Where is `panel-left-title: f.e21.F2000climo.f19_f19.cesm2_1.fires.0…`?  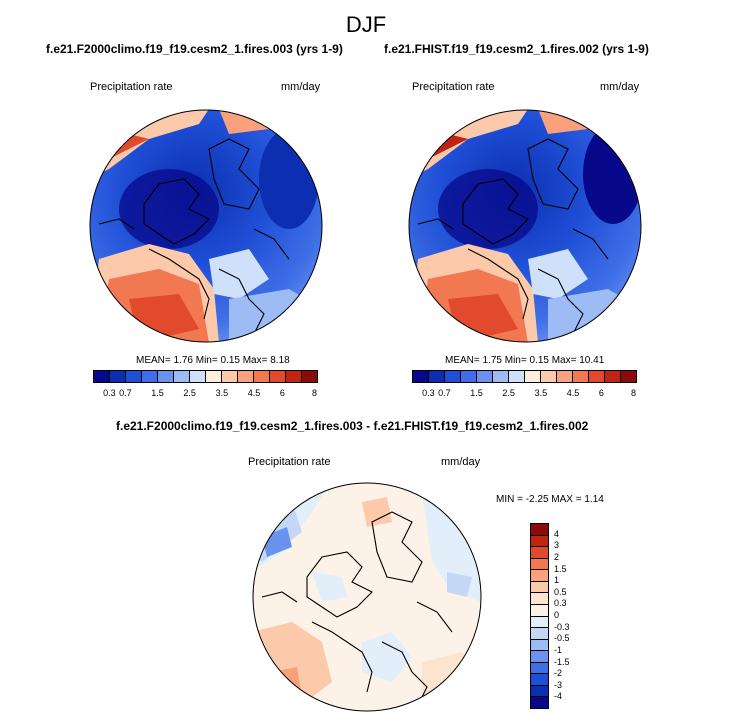 panel-left-title: f.e21.F2000climo.f19_f19.cesm2_1.fires.0… is located at coordinates (194, 49).